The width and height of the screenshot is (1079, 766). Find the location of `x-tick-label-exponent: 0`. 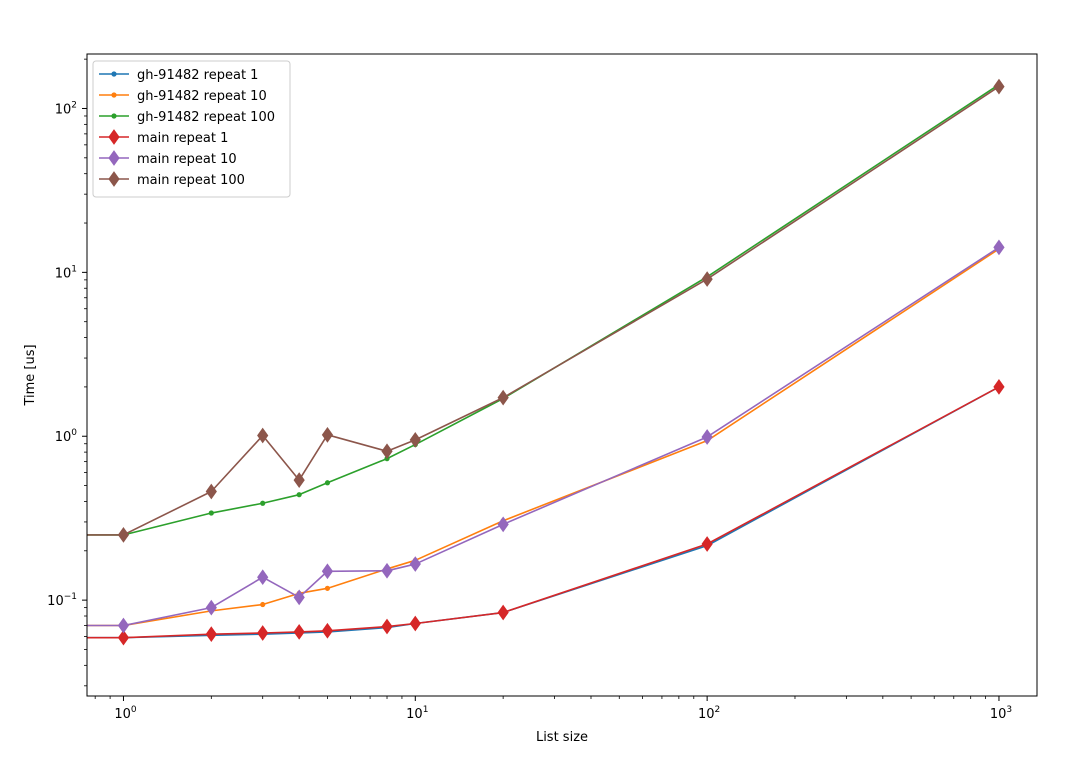

x-tick-label-exponent: 0 is located at coordinates (134, 710).